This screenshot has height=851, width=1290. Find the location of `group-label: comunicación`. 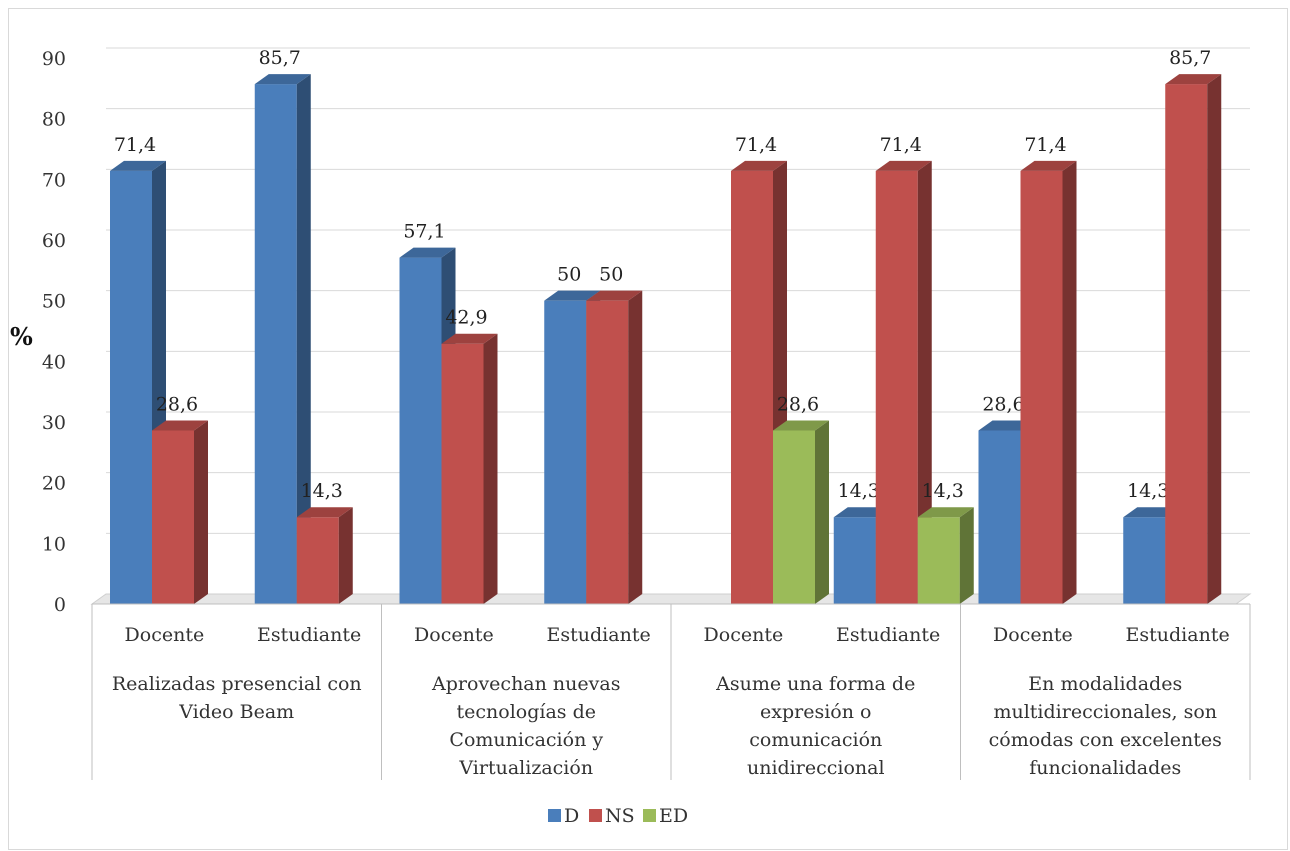

group-label: comunicación is located at coordinates (815, 740).